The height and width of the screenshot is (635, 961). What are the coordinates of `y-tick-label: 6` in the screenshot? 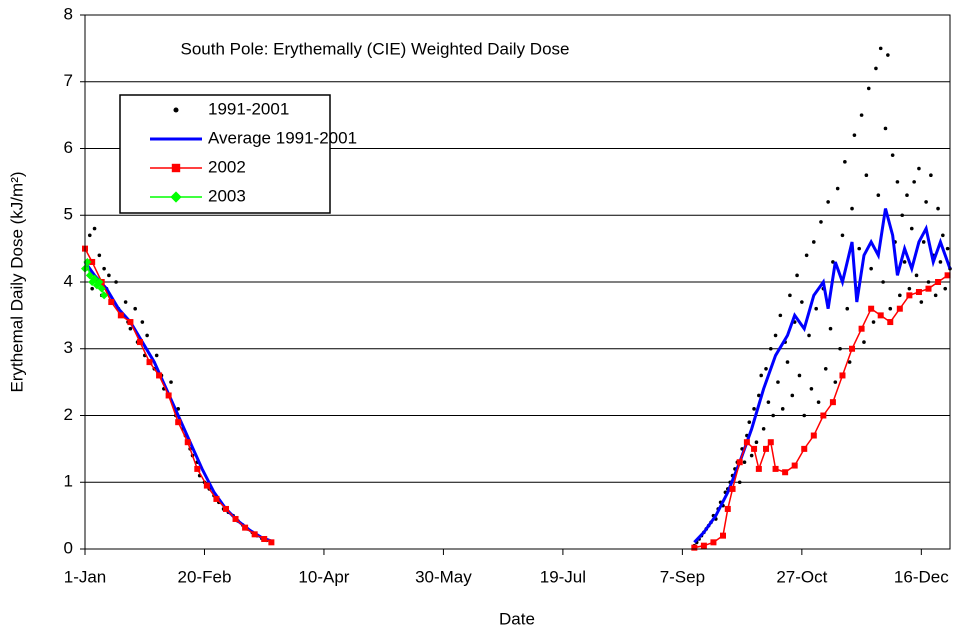 It's located at (68, 147).